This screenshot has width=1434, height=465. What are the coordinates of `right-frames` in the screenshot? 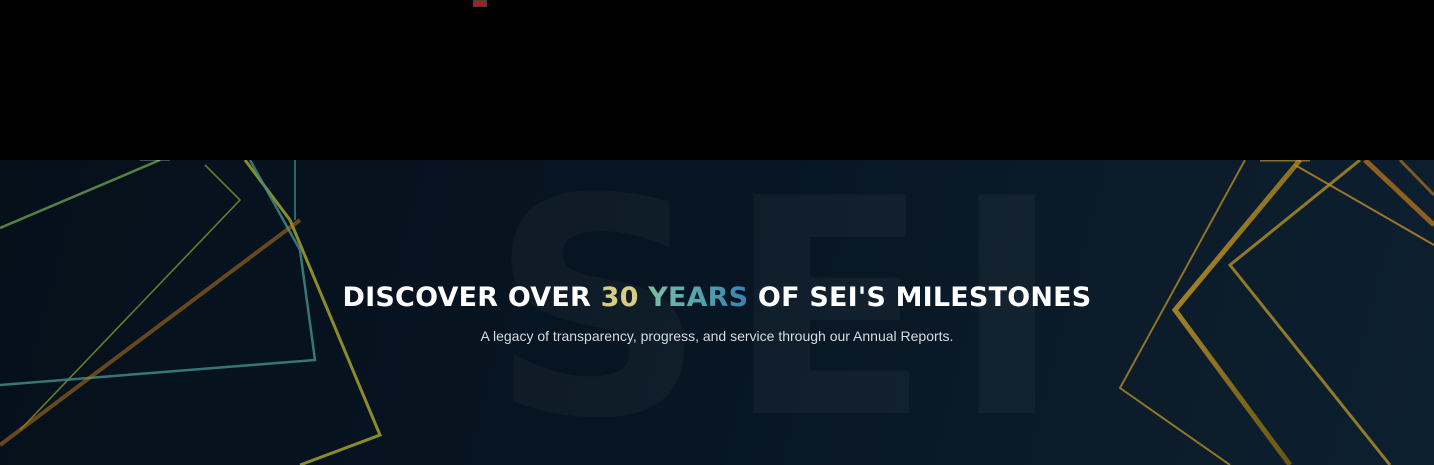 It's located at (1276, 312).